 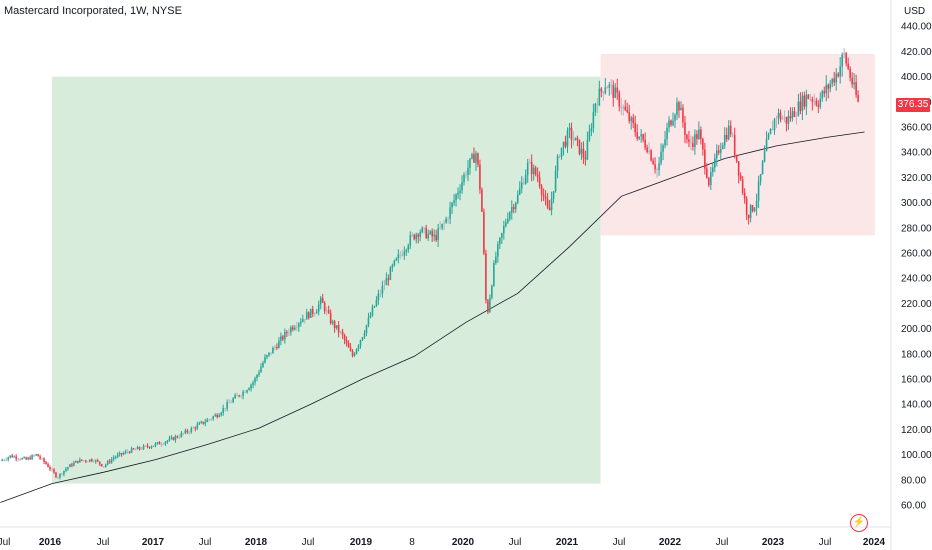 What do you see at coordinates (567, 542) in the screenshot?
I see `time-tick-label: 2021` at bounding box center [567, 542].